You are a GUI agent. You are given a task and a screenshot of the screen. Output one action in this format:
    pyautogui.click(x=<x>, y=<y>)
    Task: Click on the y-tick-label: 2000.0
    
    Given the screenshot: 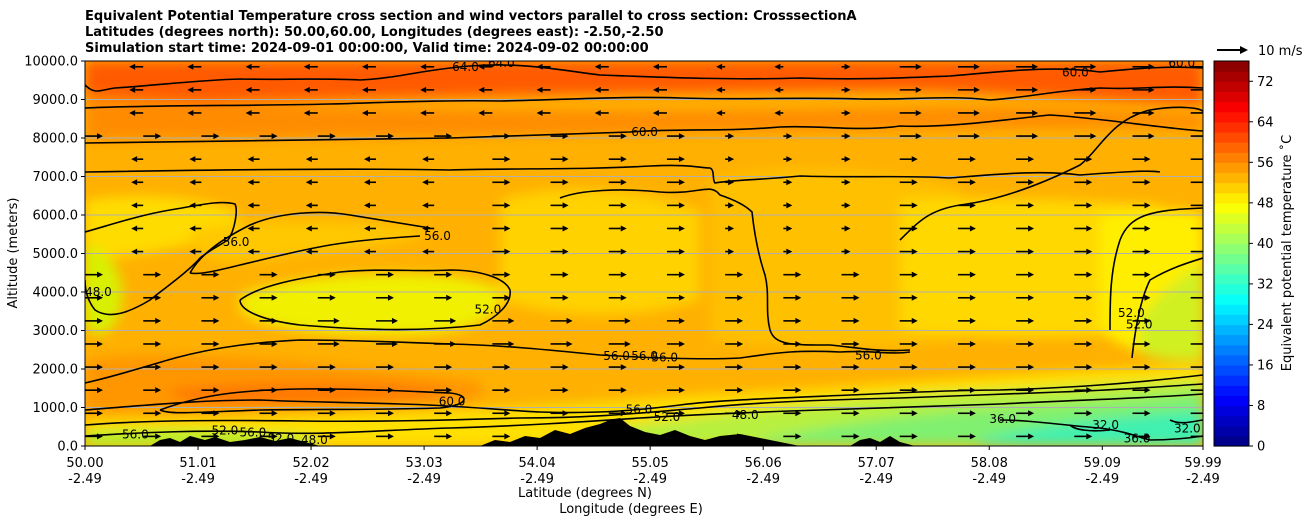 What is the action you would take?
    pyautogui.click(x=56, y=370)
    